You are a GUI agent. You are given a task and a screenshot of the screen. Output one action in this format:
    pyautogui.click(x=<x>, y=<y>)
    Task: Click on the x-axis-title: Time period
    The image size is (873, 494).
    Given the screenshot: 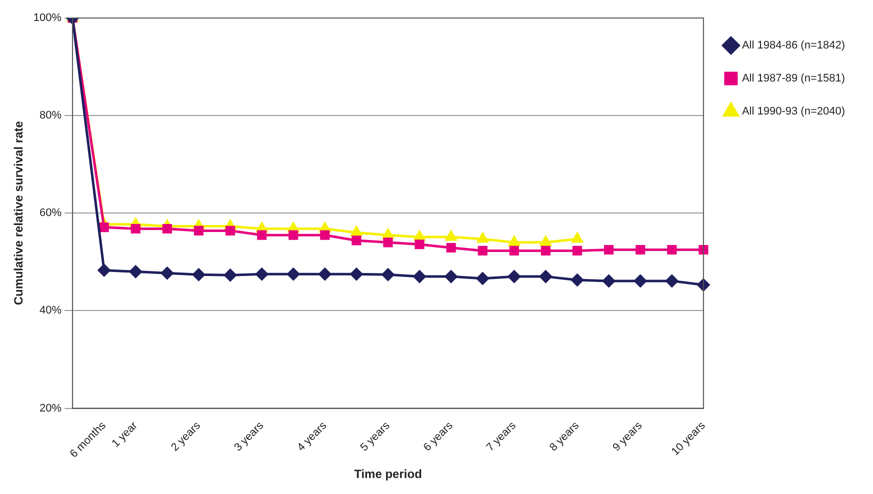 What is the action you would take?
    pyautogui.click(x=388, y=474)
    